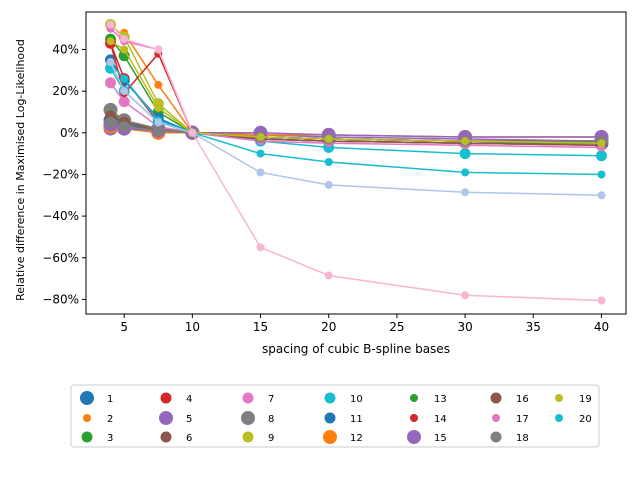 The width and height of the screenshot is (640, 480). What do you see at coordinates (428, 419) in the screenshot?
I see `legend-item-14: 14` at bounding box center [428, 419].